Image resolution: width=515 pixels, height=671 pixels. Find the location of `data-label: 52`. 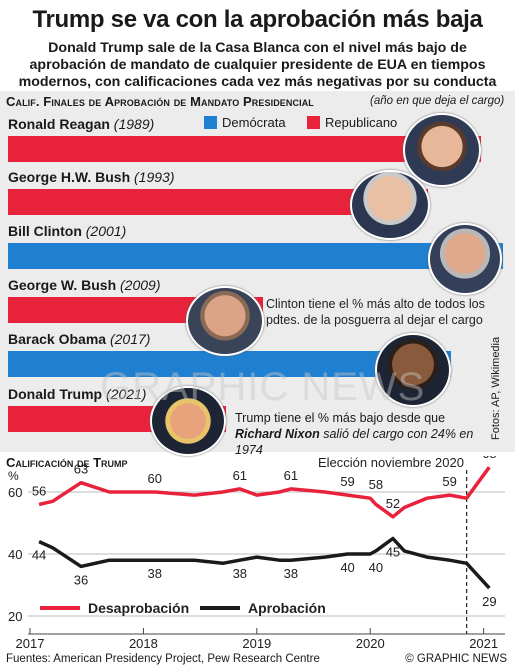

data-label: 52 is located at coordinates (393, 503).